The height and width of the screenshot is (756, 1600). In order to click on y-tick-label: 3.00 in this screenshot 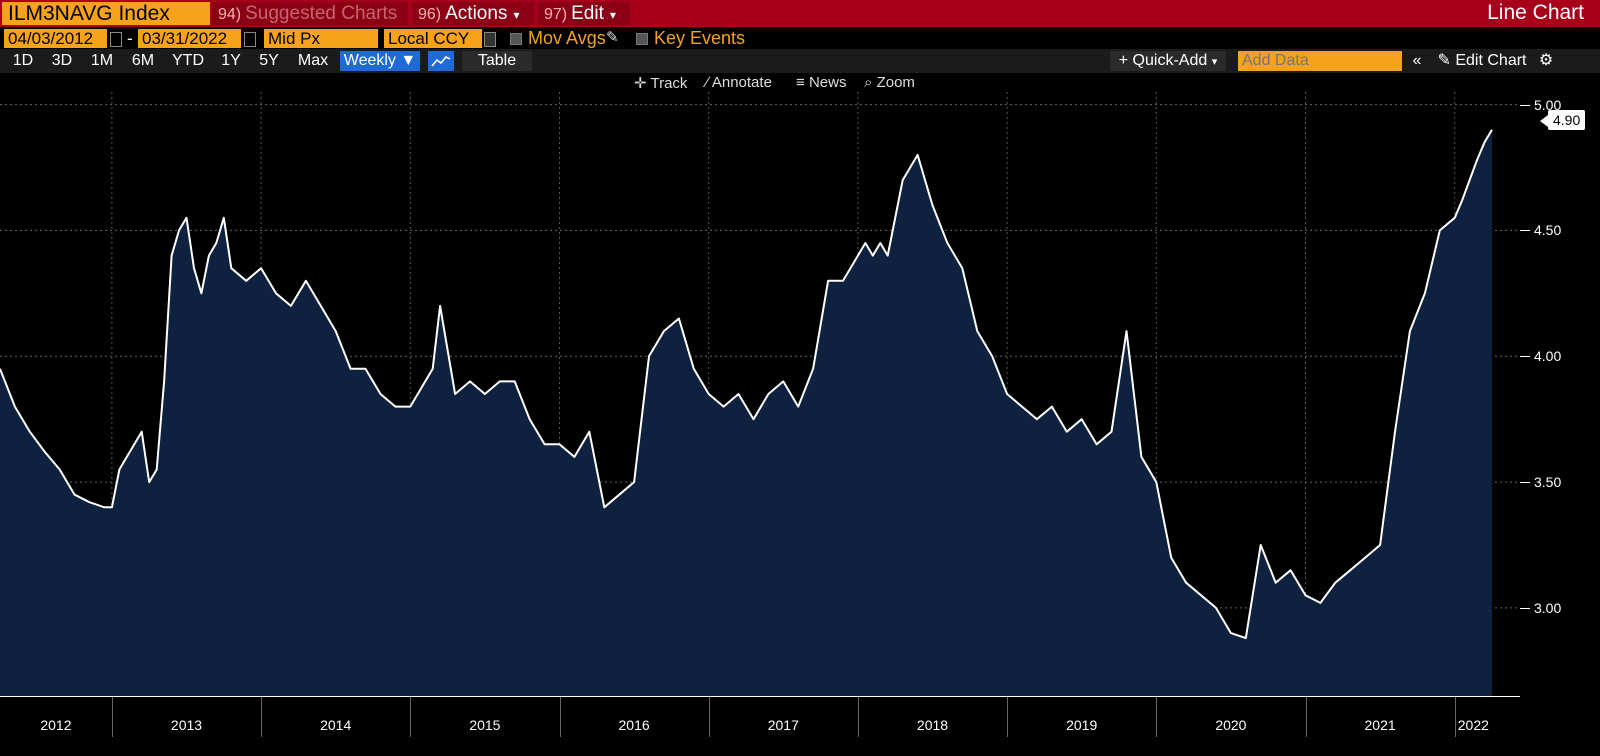, I will do `click(1548, 607)`.